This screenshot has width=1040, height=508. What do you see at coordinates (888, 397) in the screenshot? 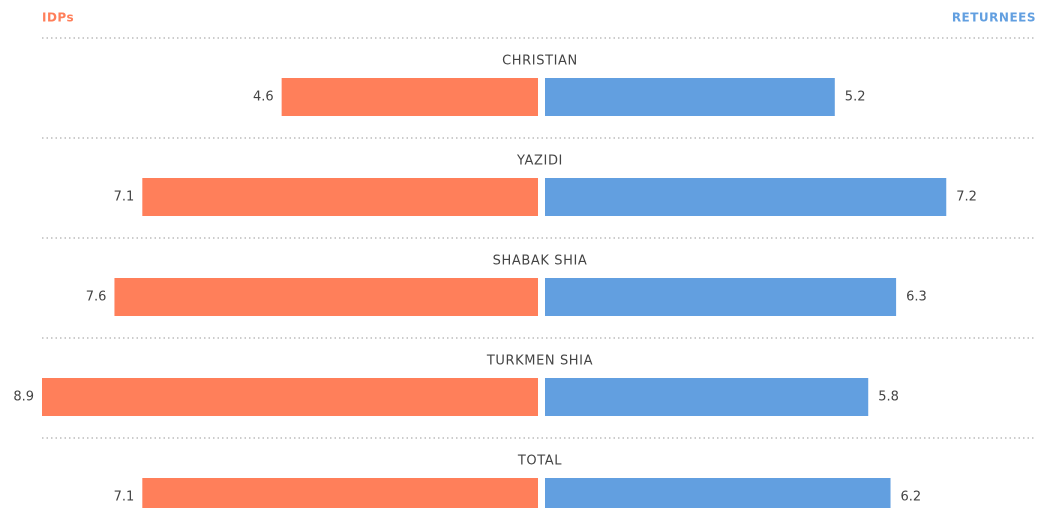
I see `value-label: 5.8` at bounding box center [888, 397].